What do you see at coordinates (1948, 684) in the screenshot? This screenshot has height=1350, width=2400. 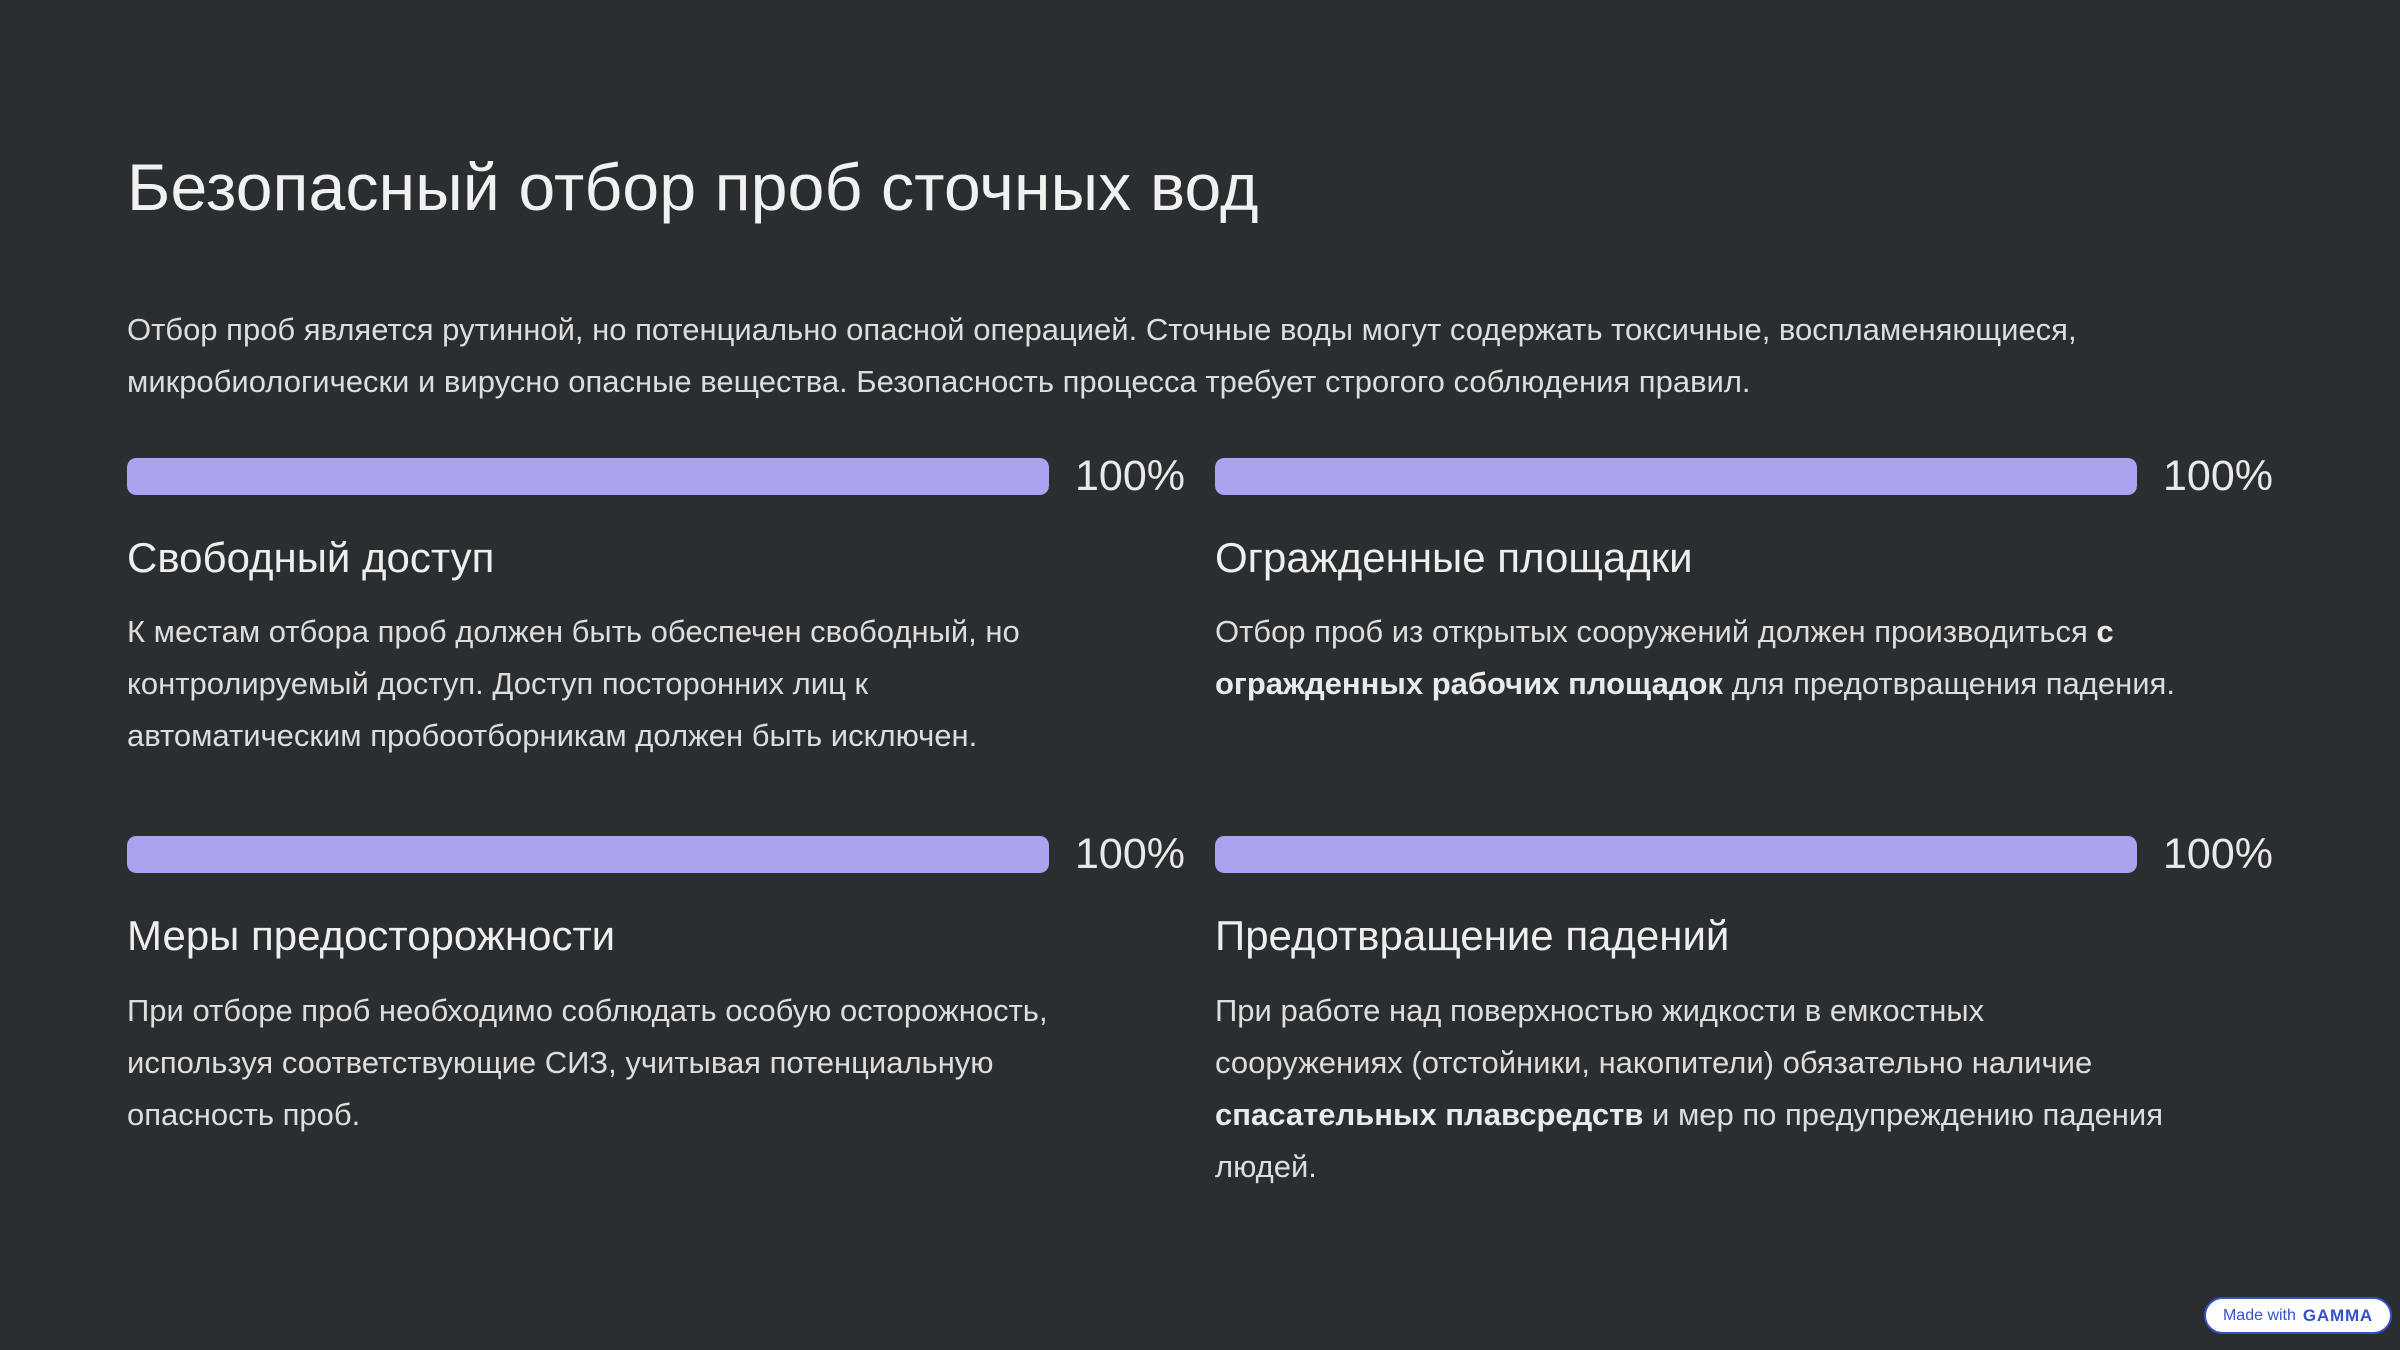 I see `card-body-segment: для предотвращения падения.` at bounding box center [1948, 684].